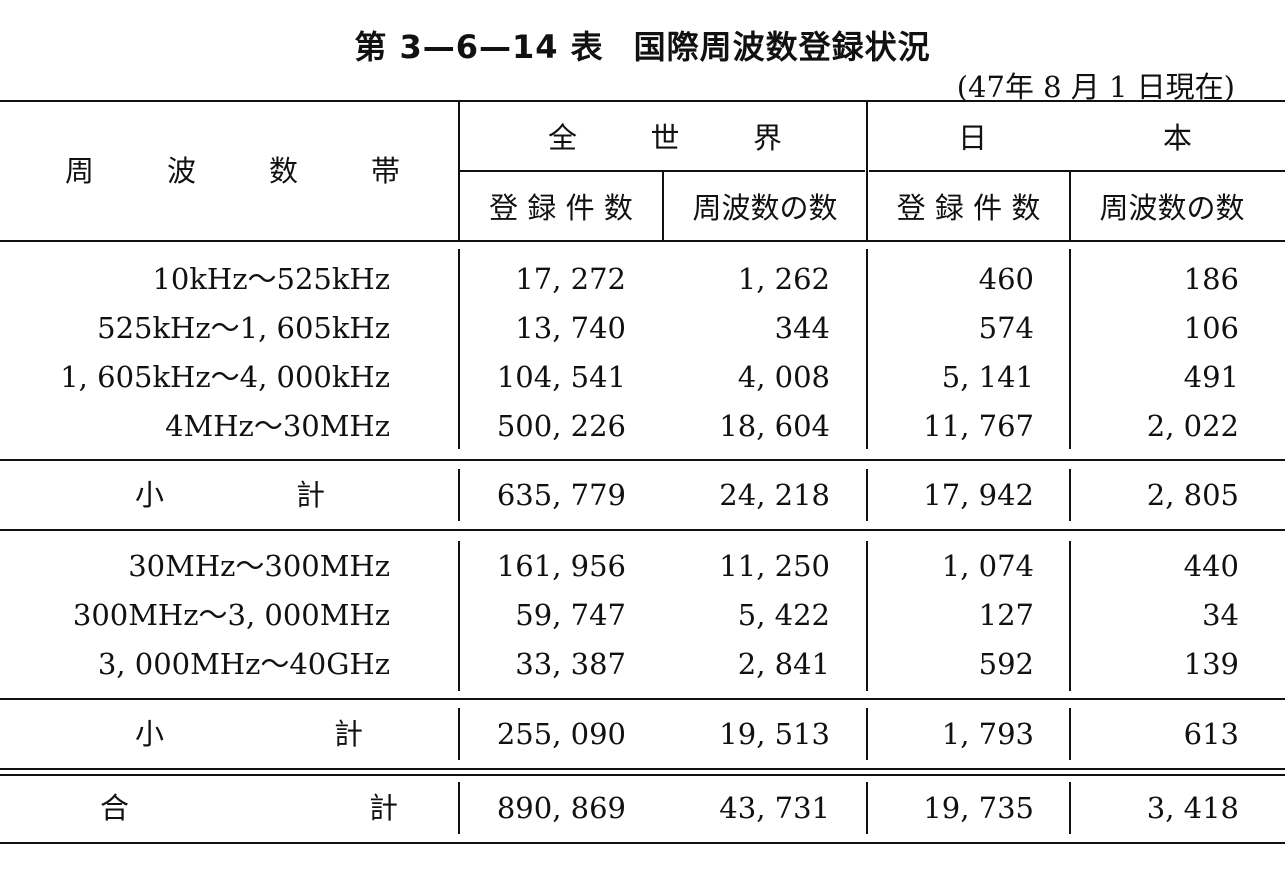 This screenshot has height=881, width=1285. I want to click on total-label: 合 計, so click(249, 808).